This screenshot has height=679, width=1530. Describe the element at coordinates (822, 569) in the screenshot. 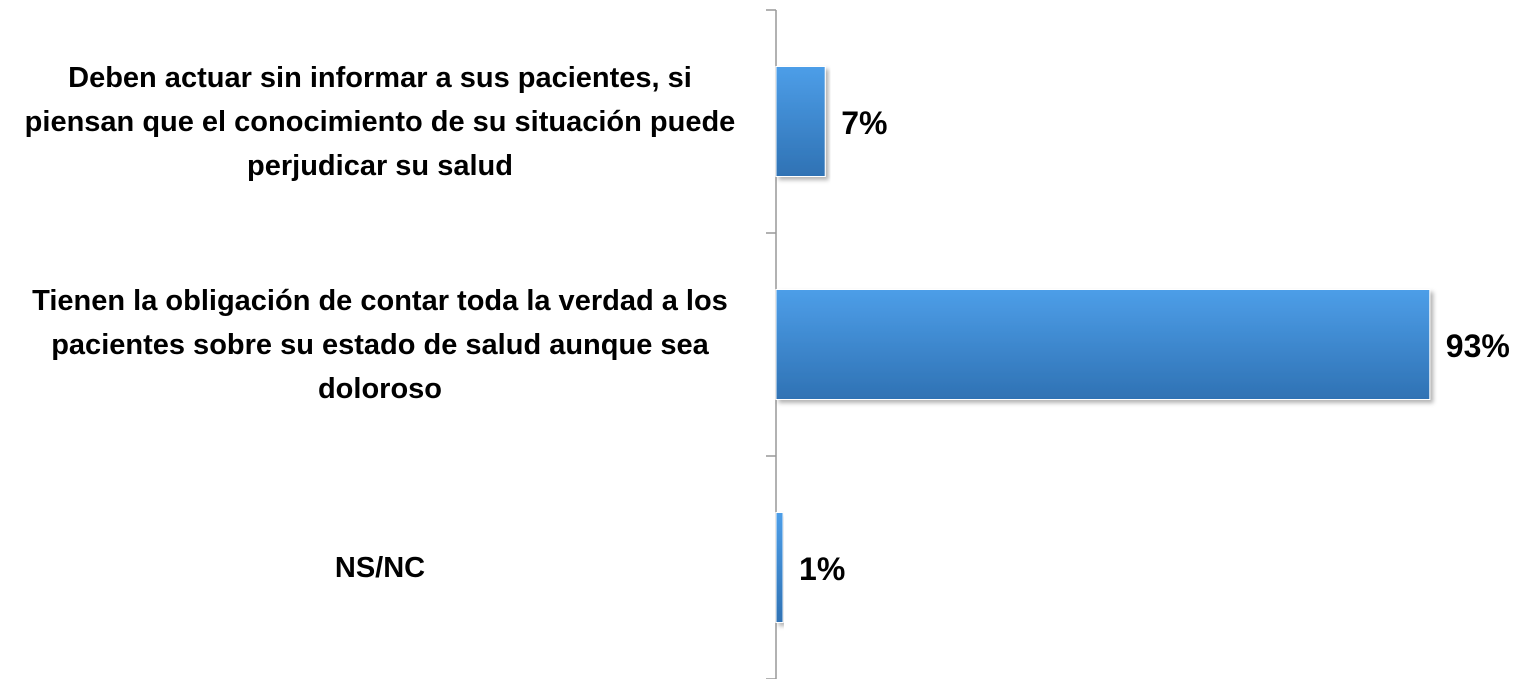

I see `value-label: 1%` at that location.